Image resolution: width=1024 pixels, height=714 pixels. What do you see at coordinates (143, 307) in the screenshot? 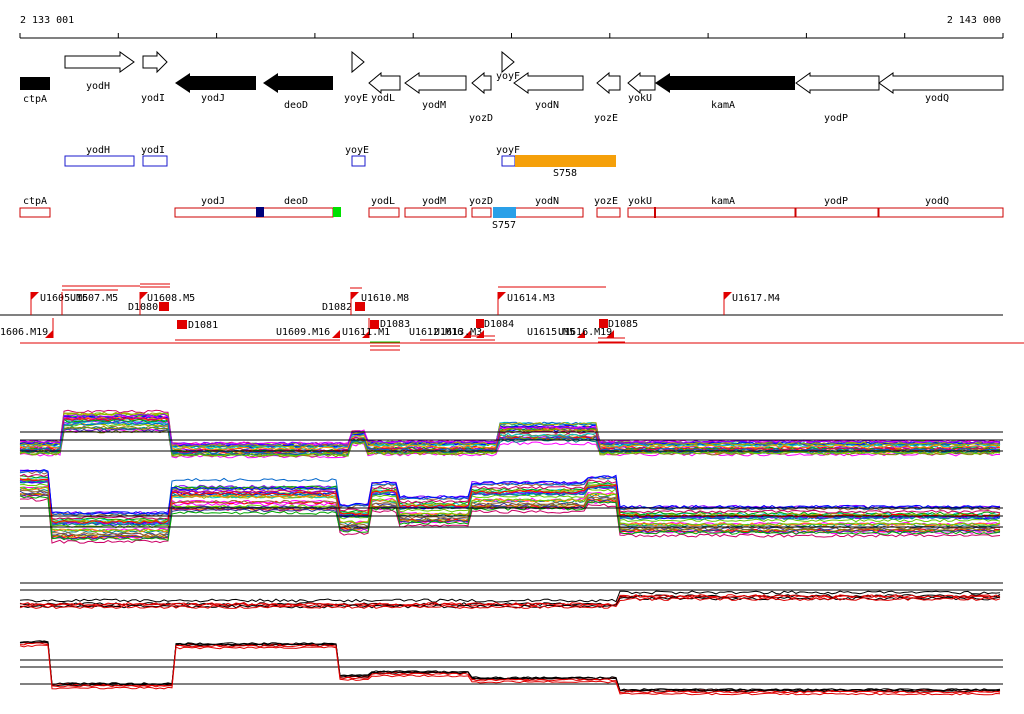
I see `svg-text: D1080` at bounding box center [143, 307].